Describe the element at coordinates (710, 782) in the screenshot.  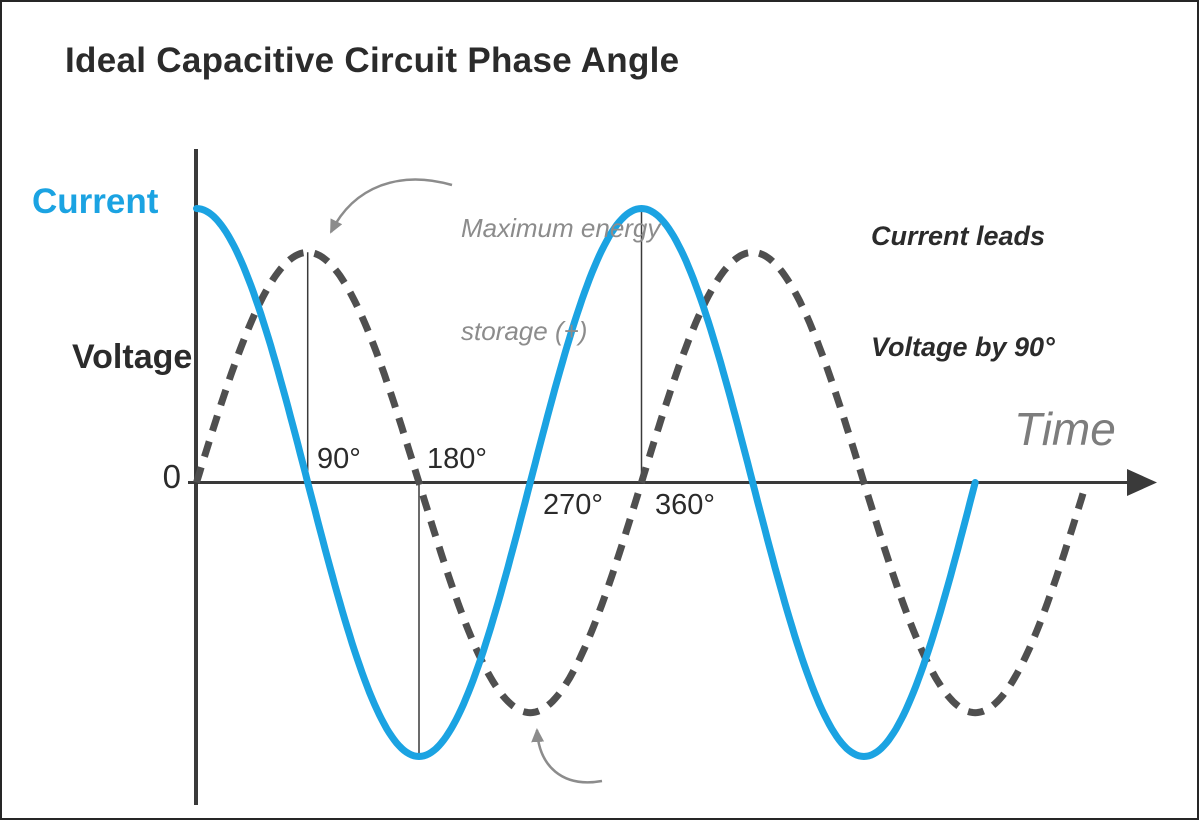
I see `annotation-max-energy-negative: Maximum energy storage (-)` at that location.